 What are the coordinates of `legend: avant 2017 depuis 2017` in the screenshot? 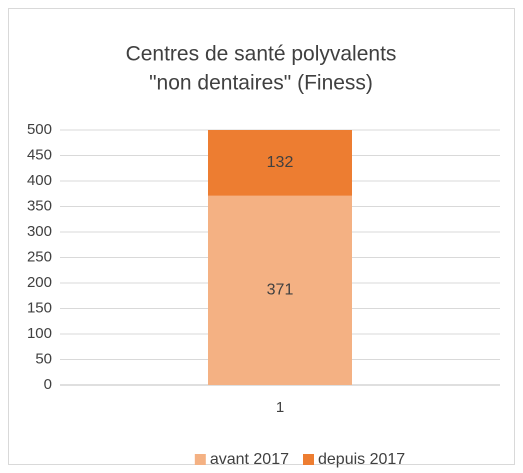 It's located at (299, 459).